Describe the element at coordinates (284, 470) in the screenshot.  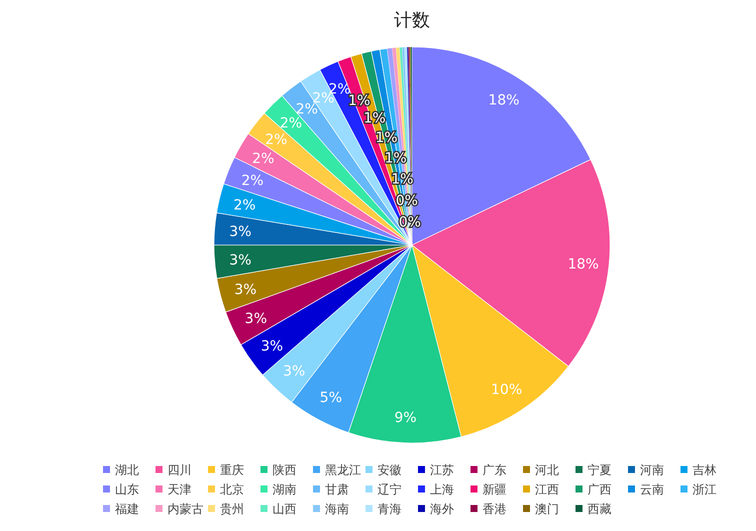
I see `legend-label: 陕西` at that location.